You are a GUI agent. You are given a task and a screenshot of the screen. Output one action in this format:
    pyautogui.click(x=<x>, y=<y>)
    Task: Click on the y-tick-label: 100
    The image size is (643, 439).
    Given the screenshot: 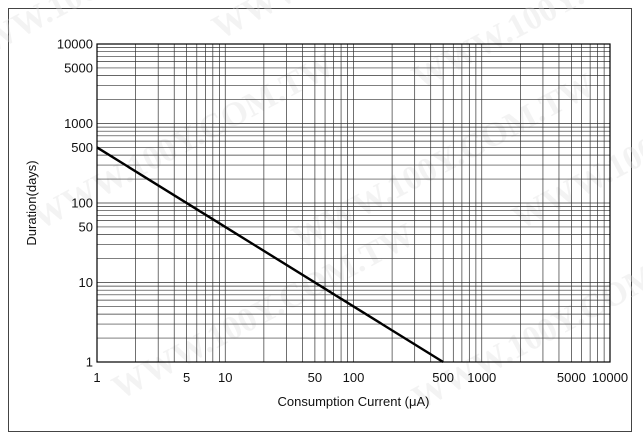 What is the action you would take?
    pyautogui.click(x=82, y=203)
    